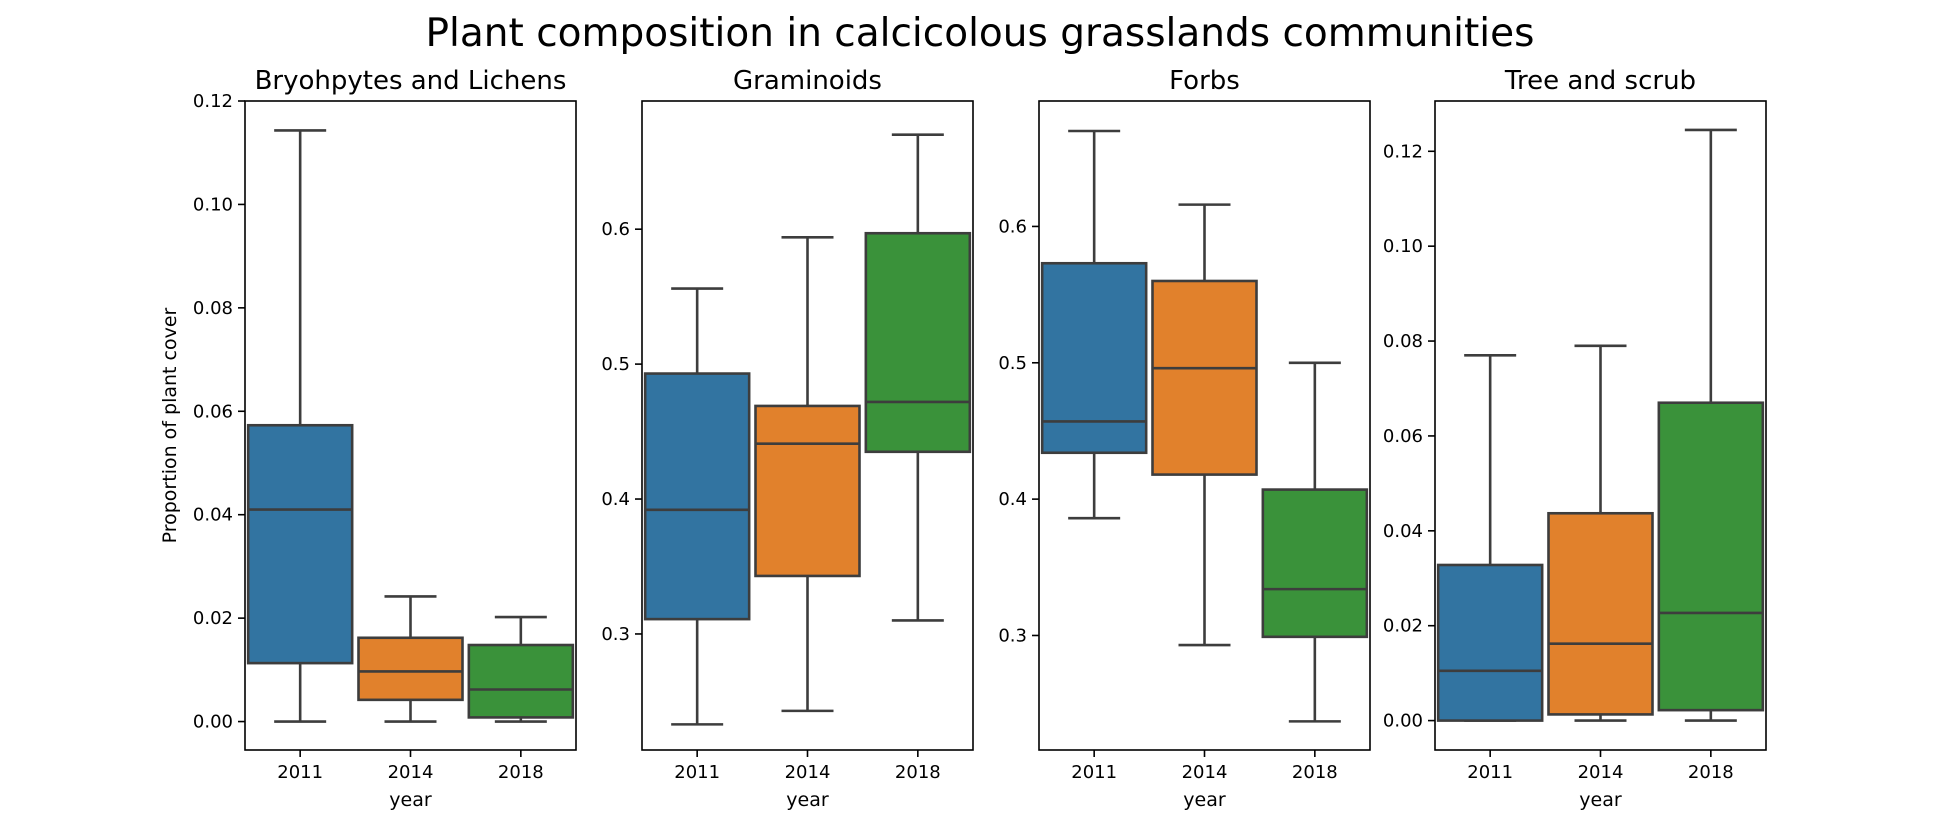  What do you see at coordinates (1600, 81) in the screenshot?
I see `panel-title: Tree and scrub` at bounding box center [1600, 81].